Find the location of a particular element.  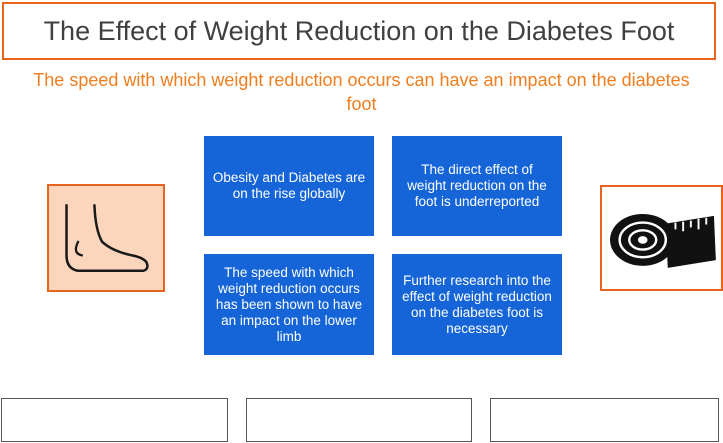

measuring-tape-icon is located at coordinates (663, 240).